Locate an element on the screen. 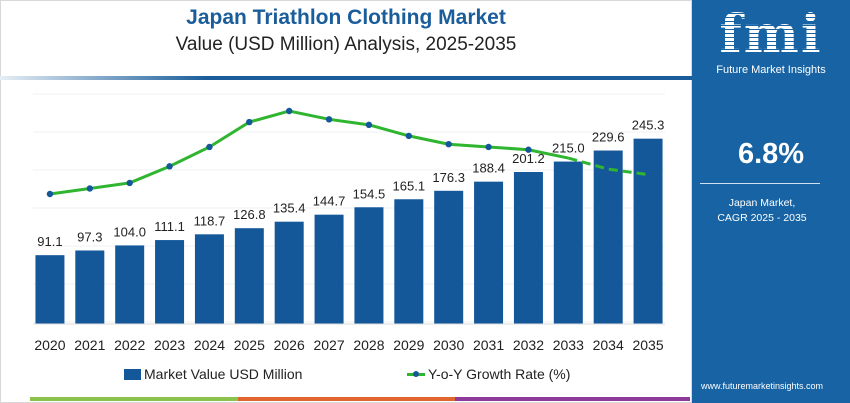  data-label-2027: 144.7 is located at coordinates (329, 201).